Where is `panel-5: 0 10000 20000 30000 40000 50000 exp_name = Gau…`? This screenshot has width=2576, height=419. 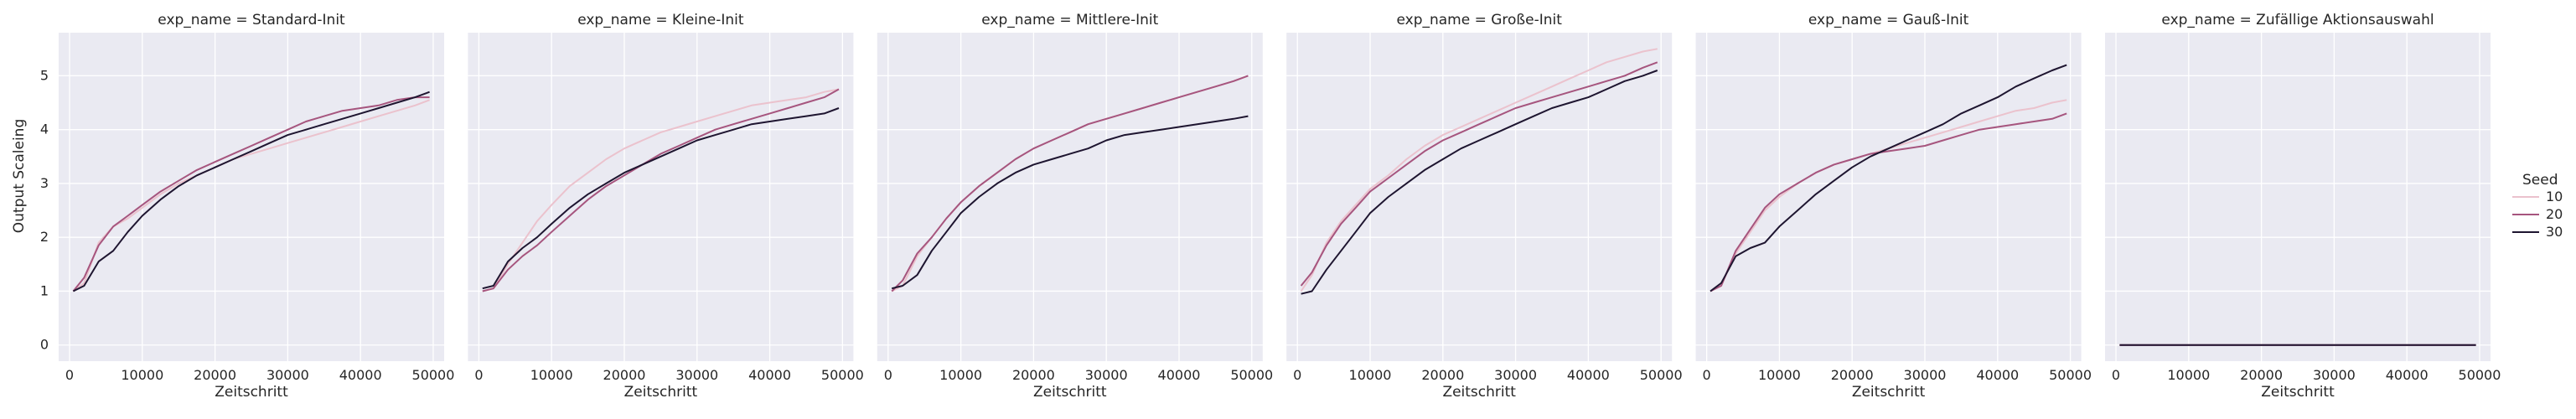
panel-5: 0 10000 20000 30000 40000 50000 exp_name = Gau… is located at coordinates (1893, 206).